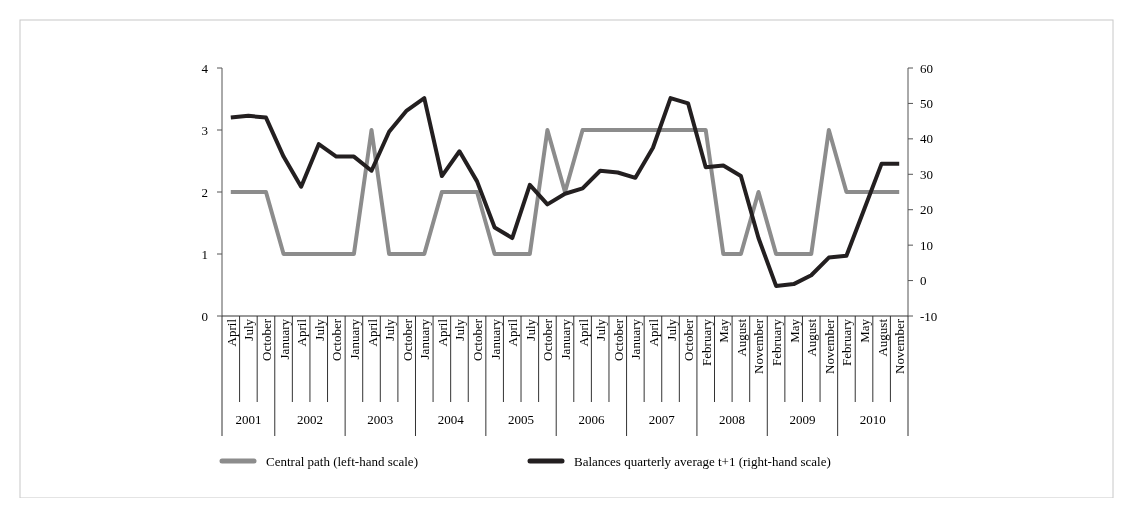  I want to click on y2-tick-label: 60, so click(926, 68).